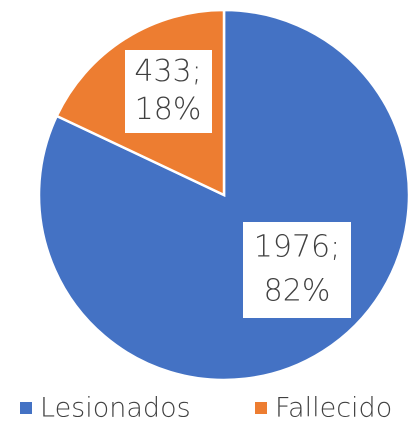  Describe the element at coordinates (168, 109) in the screenshot. I see `percent-label: 18%` at that location.